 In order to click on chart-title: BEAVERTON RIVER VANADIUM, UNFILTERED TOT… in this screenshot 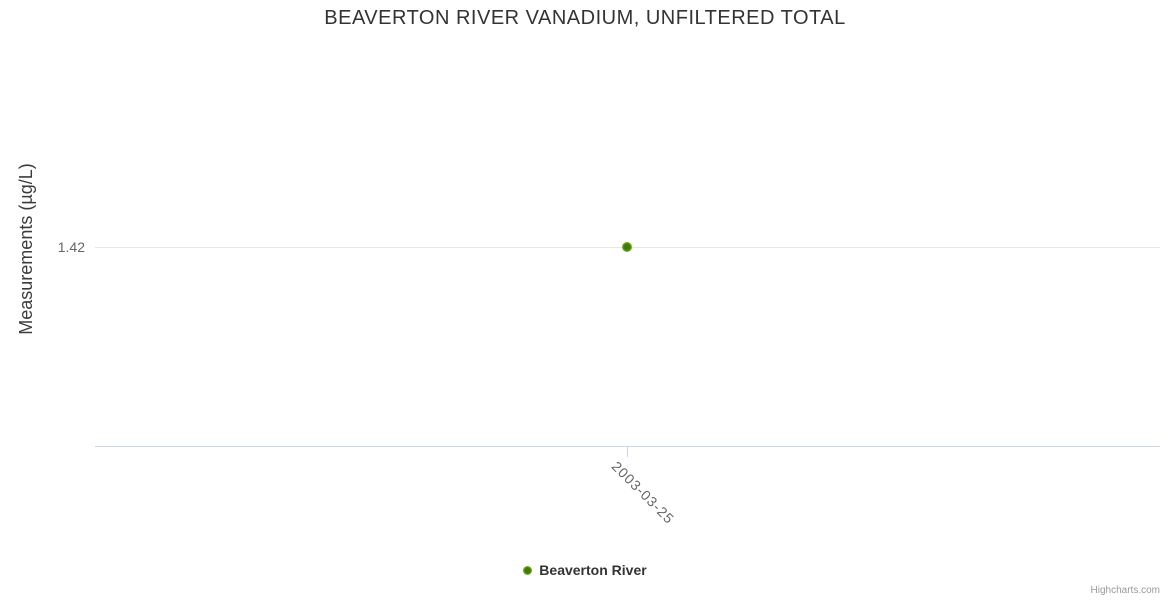, I will do `click(585, 18)`.